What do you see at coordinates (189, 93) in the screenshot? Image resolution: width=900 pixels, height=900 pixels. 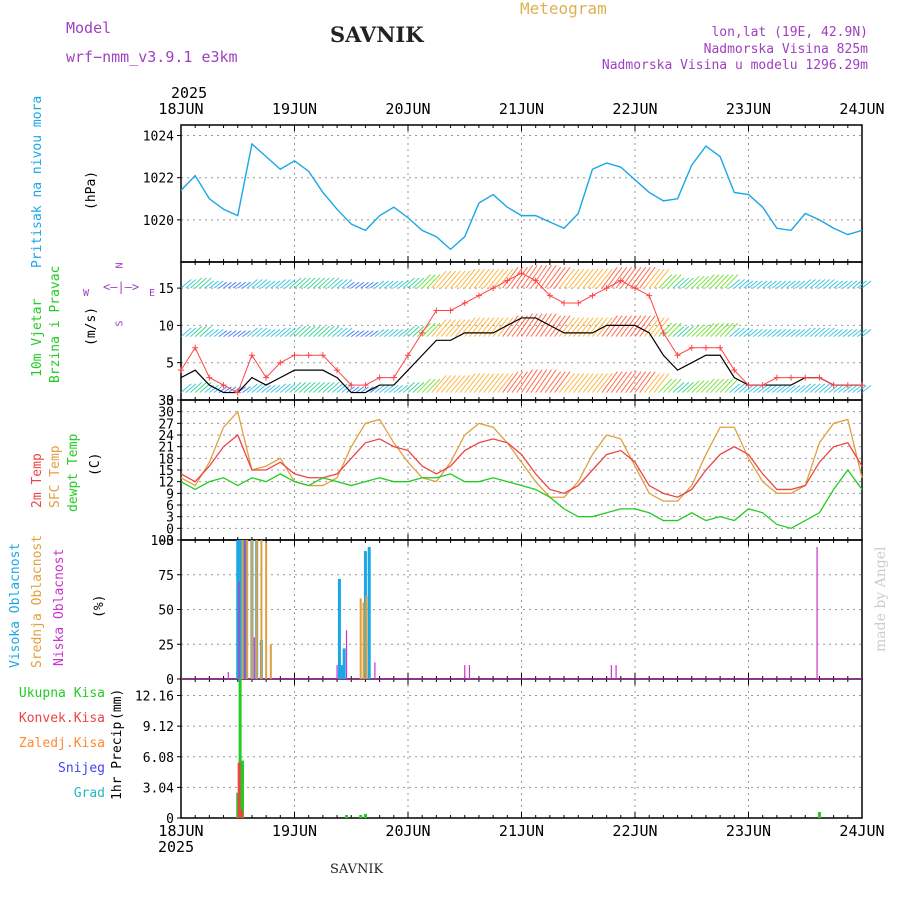 I see `year-top: 2025` at bounding box center [189, 93].